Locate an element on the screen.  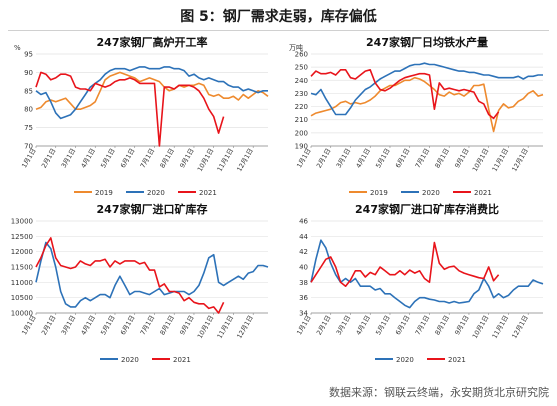
y-tick-label: 10500 is located at coordinates (22, 298).